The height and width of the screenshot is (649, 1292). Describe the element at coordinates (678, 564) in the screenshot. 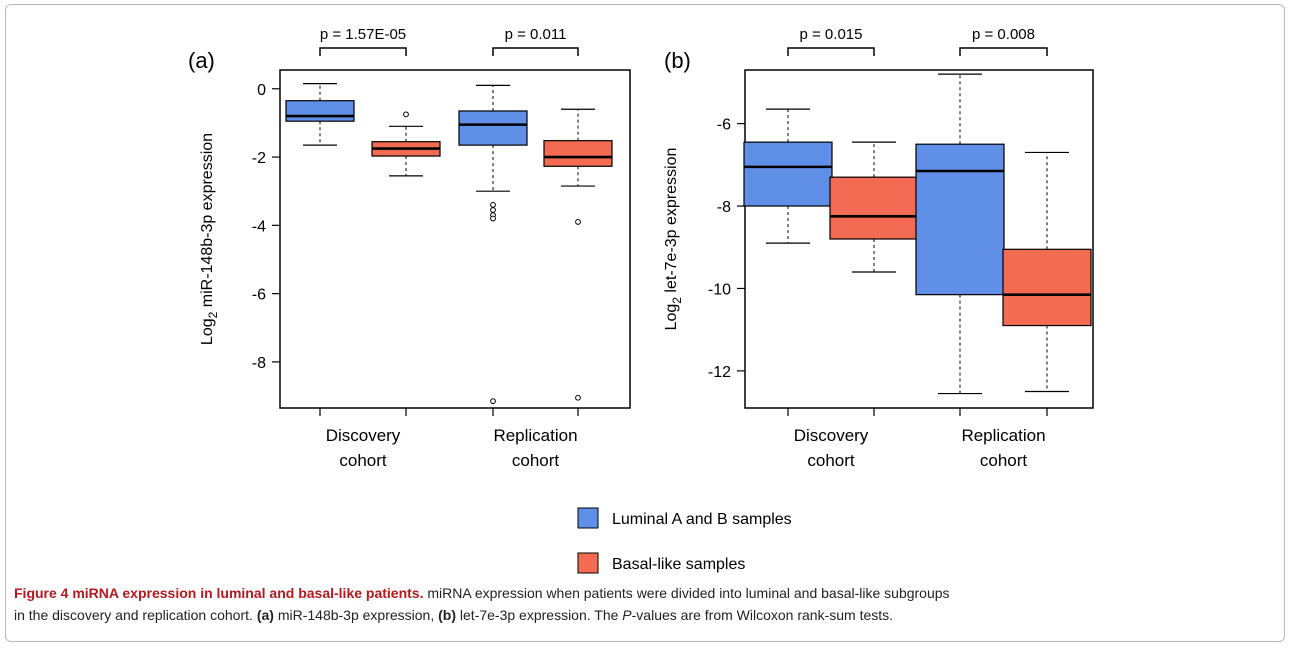

I see `legend-label-basal: Basal-like samples` at that location.